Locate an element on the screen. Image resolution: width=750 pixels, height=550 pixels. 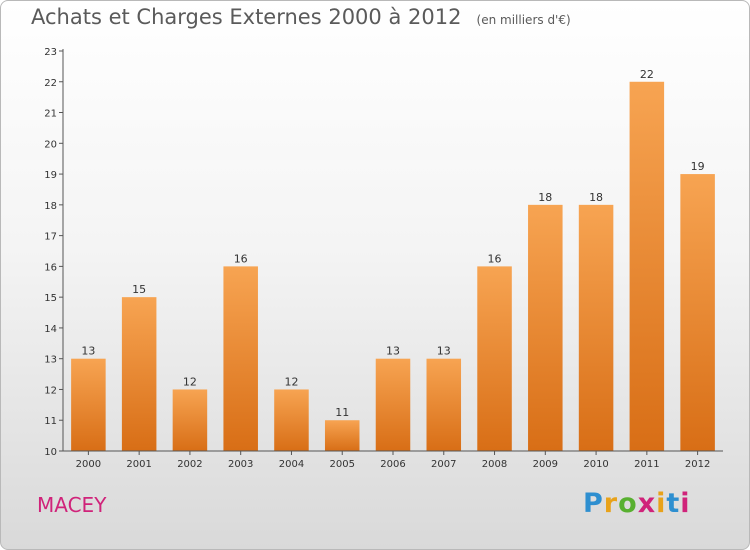
bar-value-label: 11 is located at coordinates (342, 412).